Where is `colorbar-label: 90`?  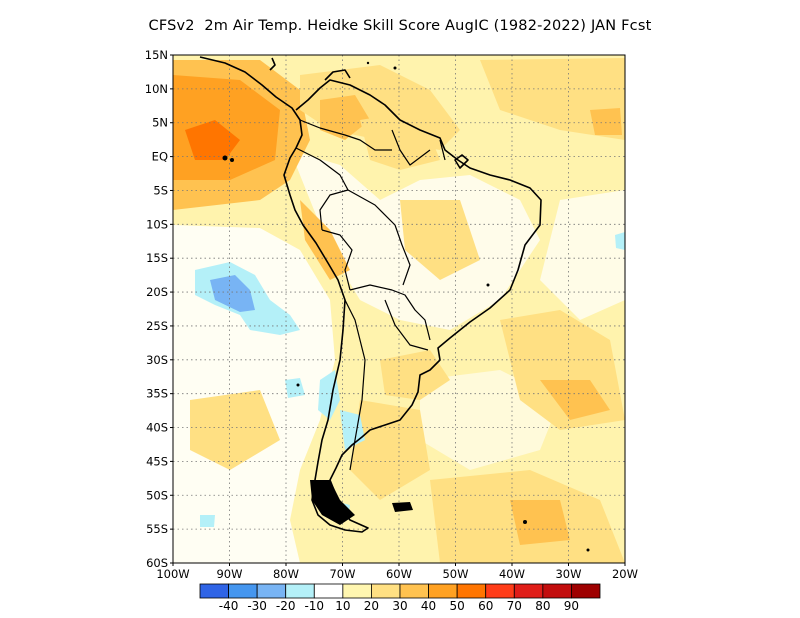
colorbar-label: 90 is located at coordinates (571, 606).